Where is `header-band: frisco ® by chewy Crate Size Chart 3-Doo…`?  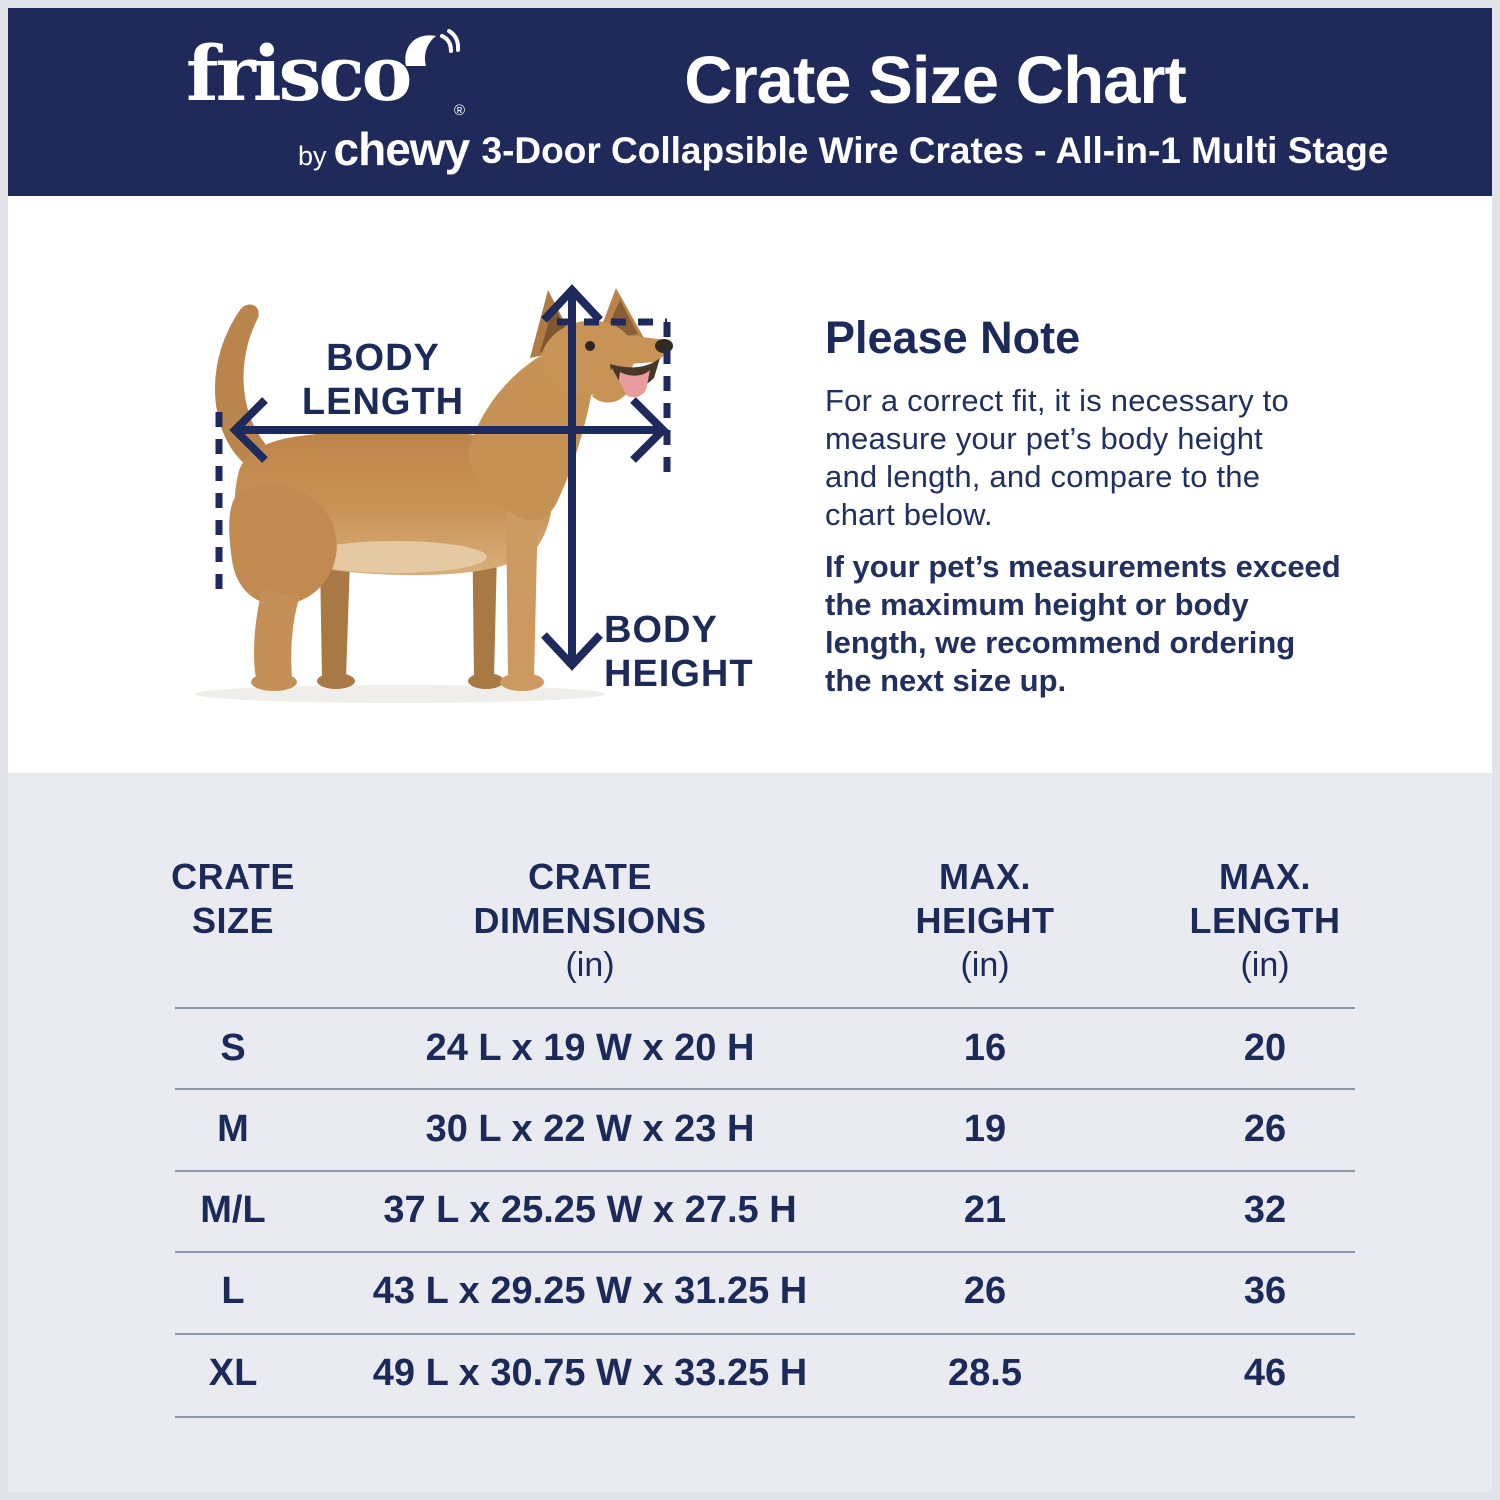
header-band: frisco ® by chewy Crate Size Chart 3-Doo… is located at coordinates (750, 102).